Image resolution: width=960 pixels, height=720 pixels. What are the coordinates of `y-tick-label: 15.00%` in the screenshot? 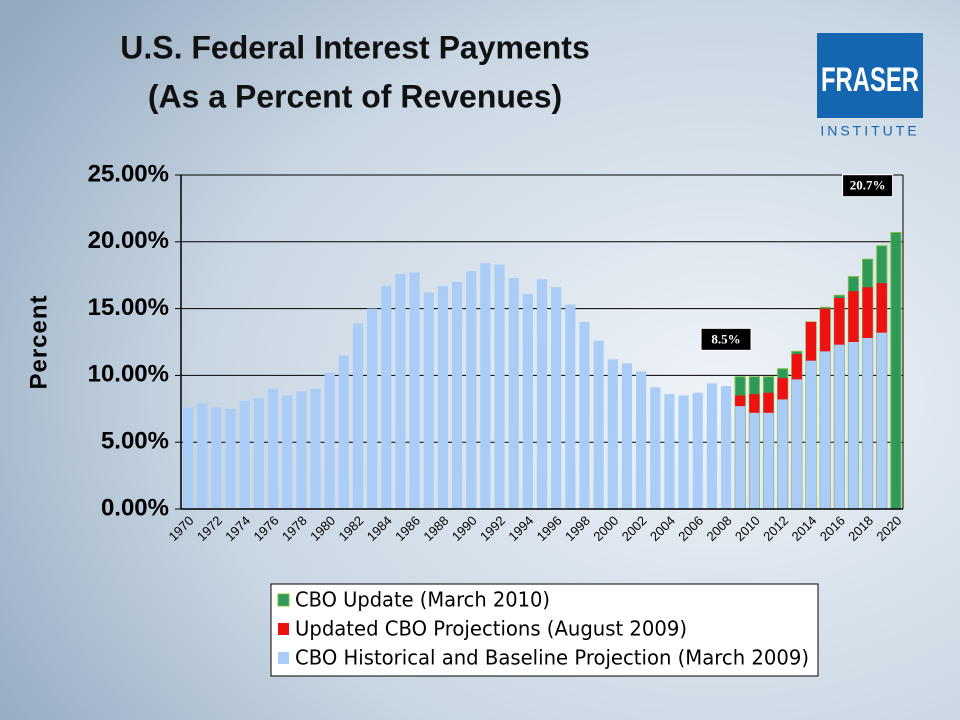 It's located at (128, 307).